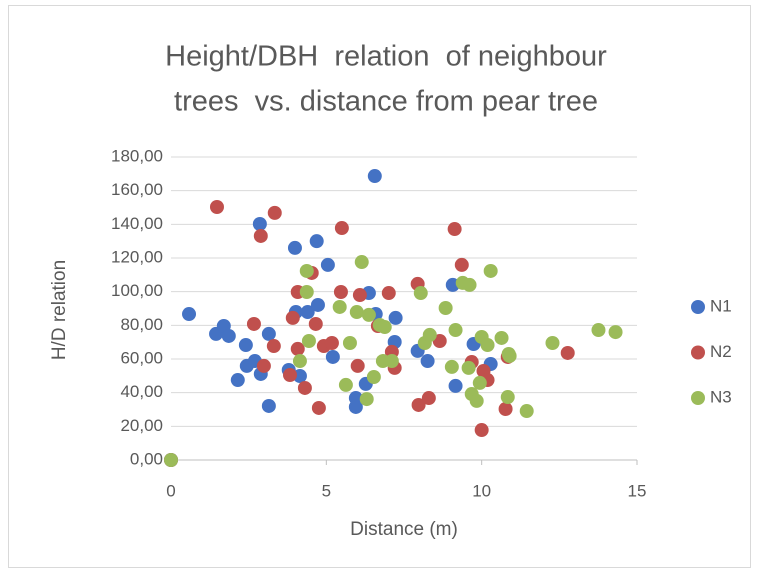  Describe the element at coordinates (386, 102) in the screenshot. I see `chart-title: trees vs. distance from pear tree` at that location.